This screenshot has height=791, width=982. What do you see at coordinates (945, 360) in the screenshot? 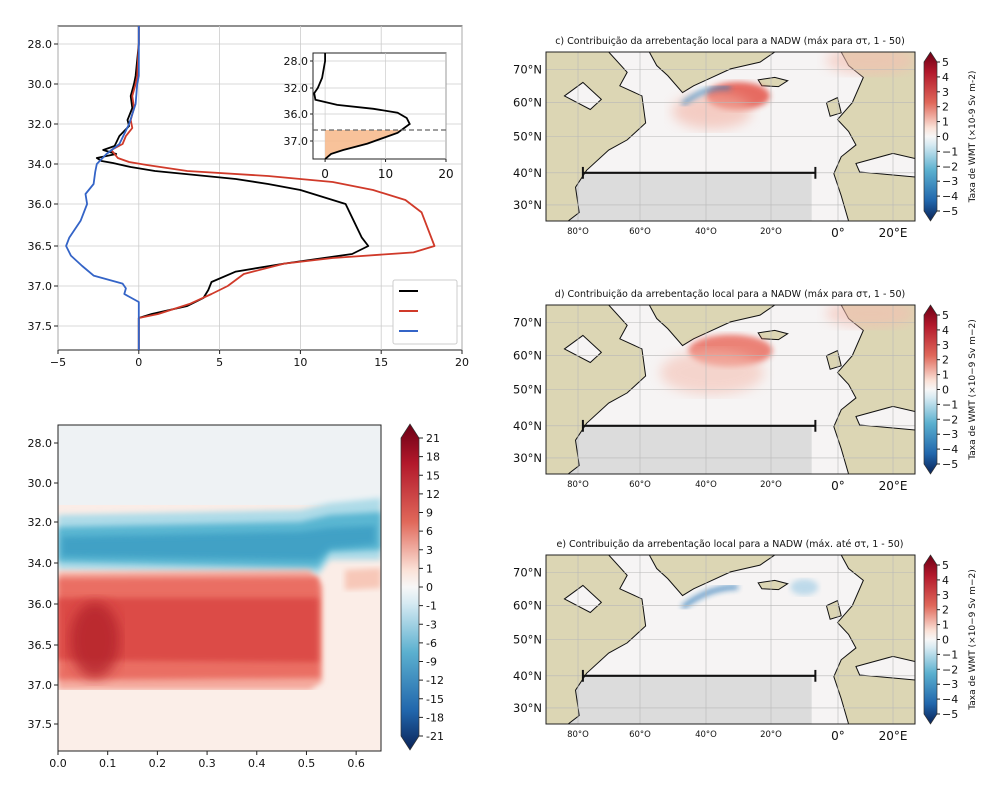
I see `colorbar-tick-label: 2` at bounding box center [945, 360].